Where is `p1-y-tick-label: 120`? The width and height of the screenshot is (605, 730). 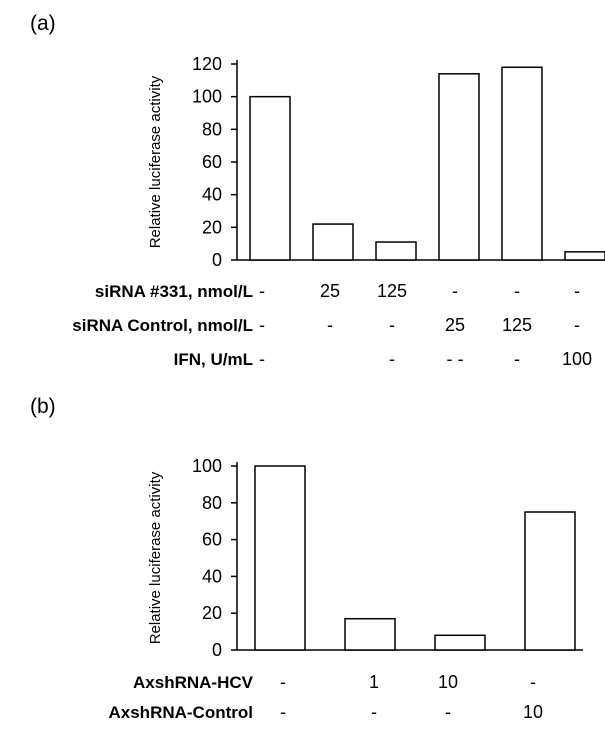 p1-y-tick-label: 120 is located at coordinates (207, 64).